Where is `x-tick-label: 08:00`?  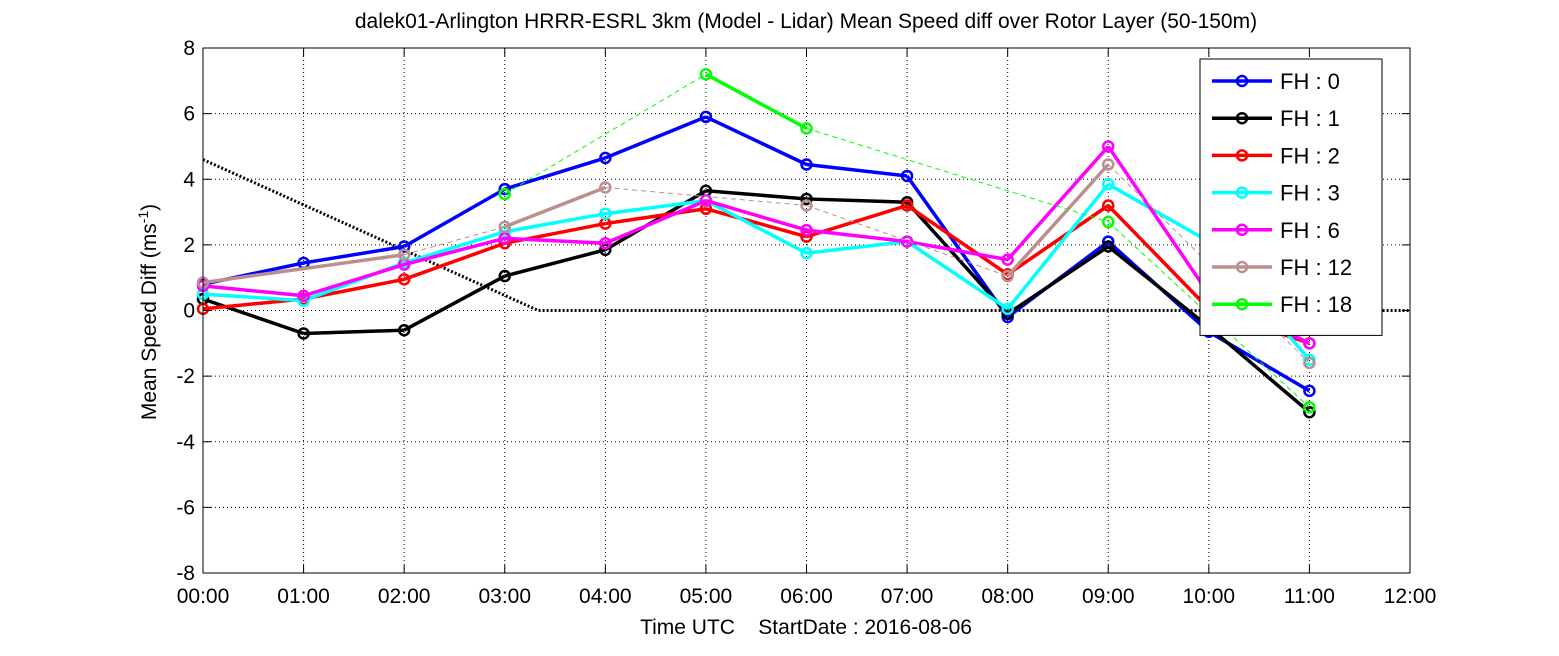 x-tick-label: 08:00 is located at coordinates (1007, 596).